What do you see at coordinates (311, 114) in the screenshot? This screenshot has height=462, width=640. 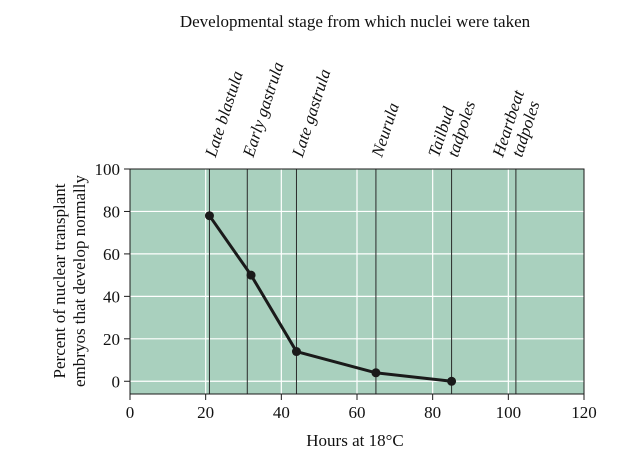 I see `stage-label: Late gastrula` at bounding box center [311, 114].